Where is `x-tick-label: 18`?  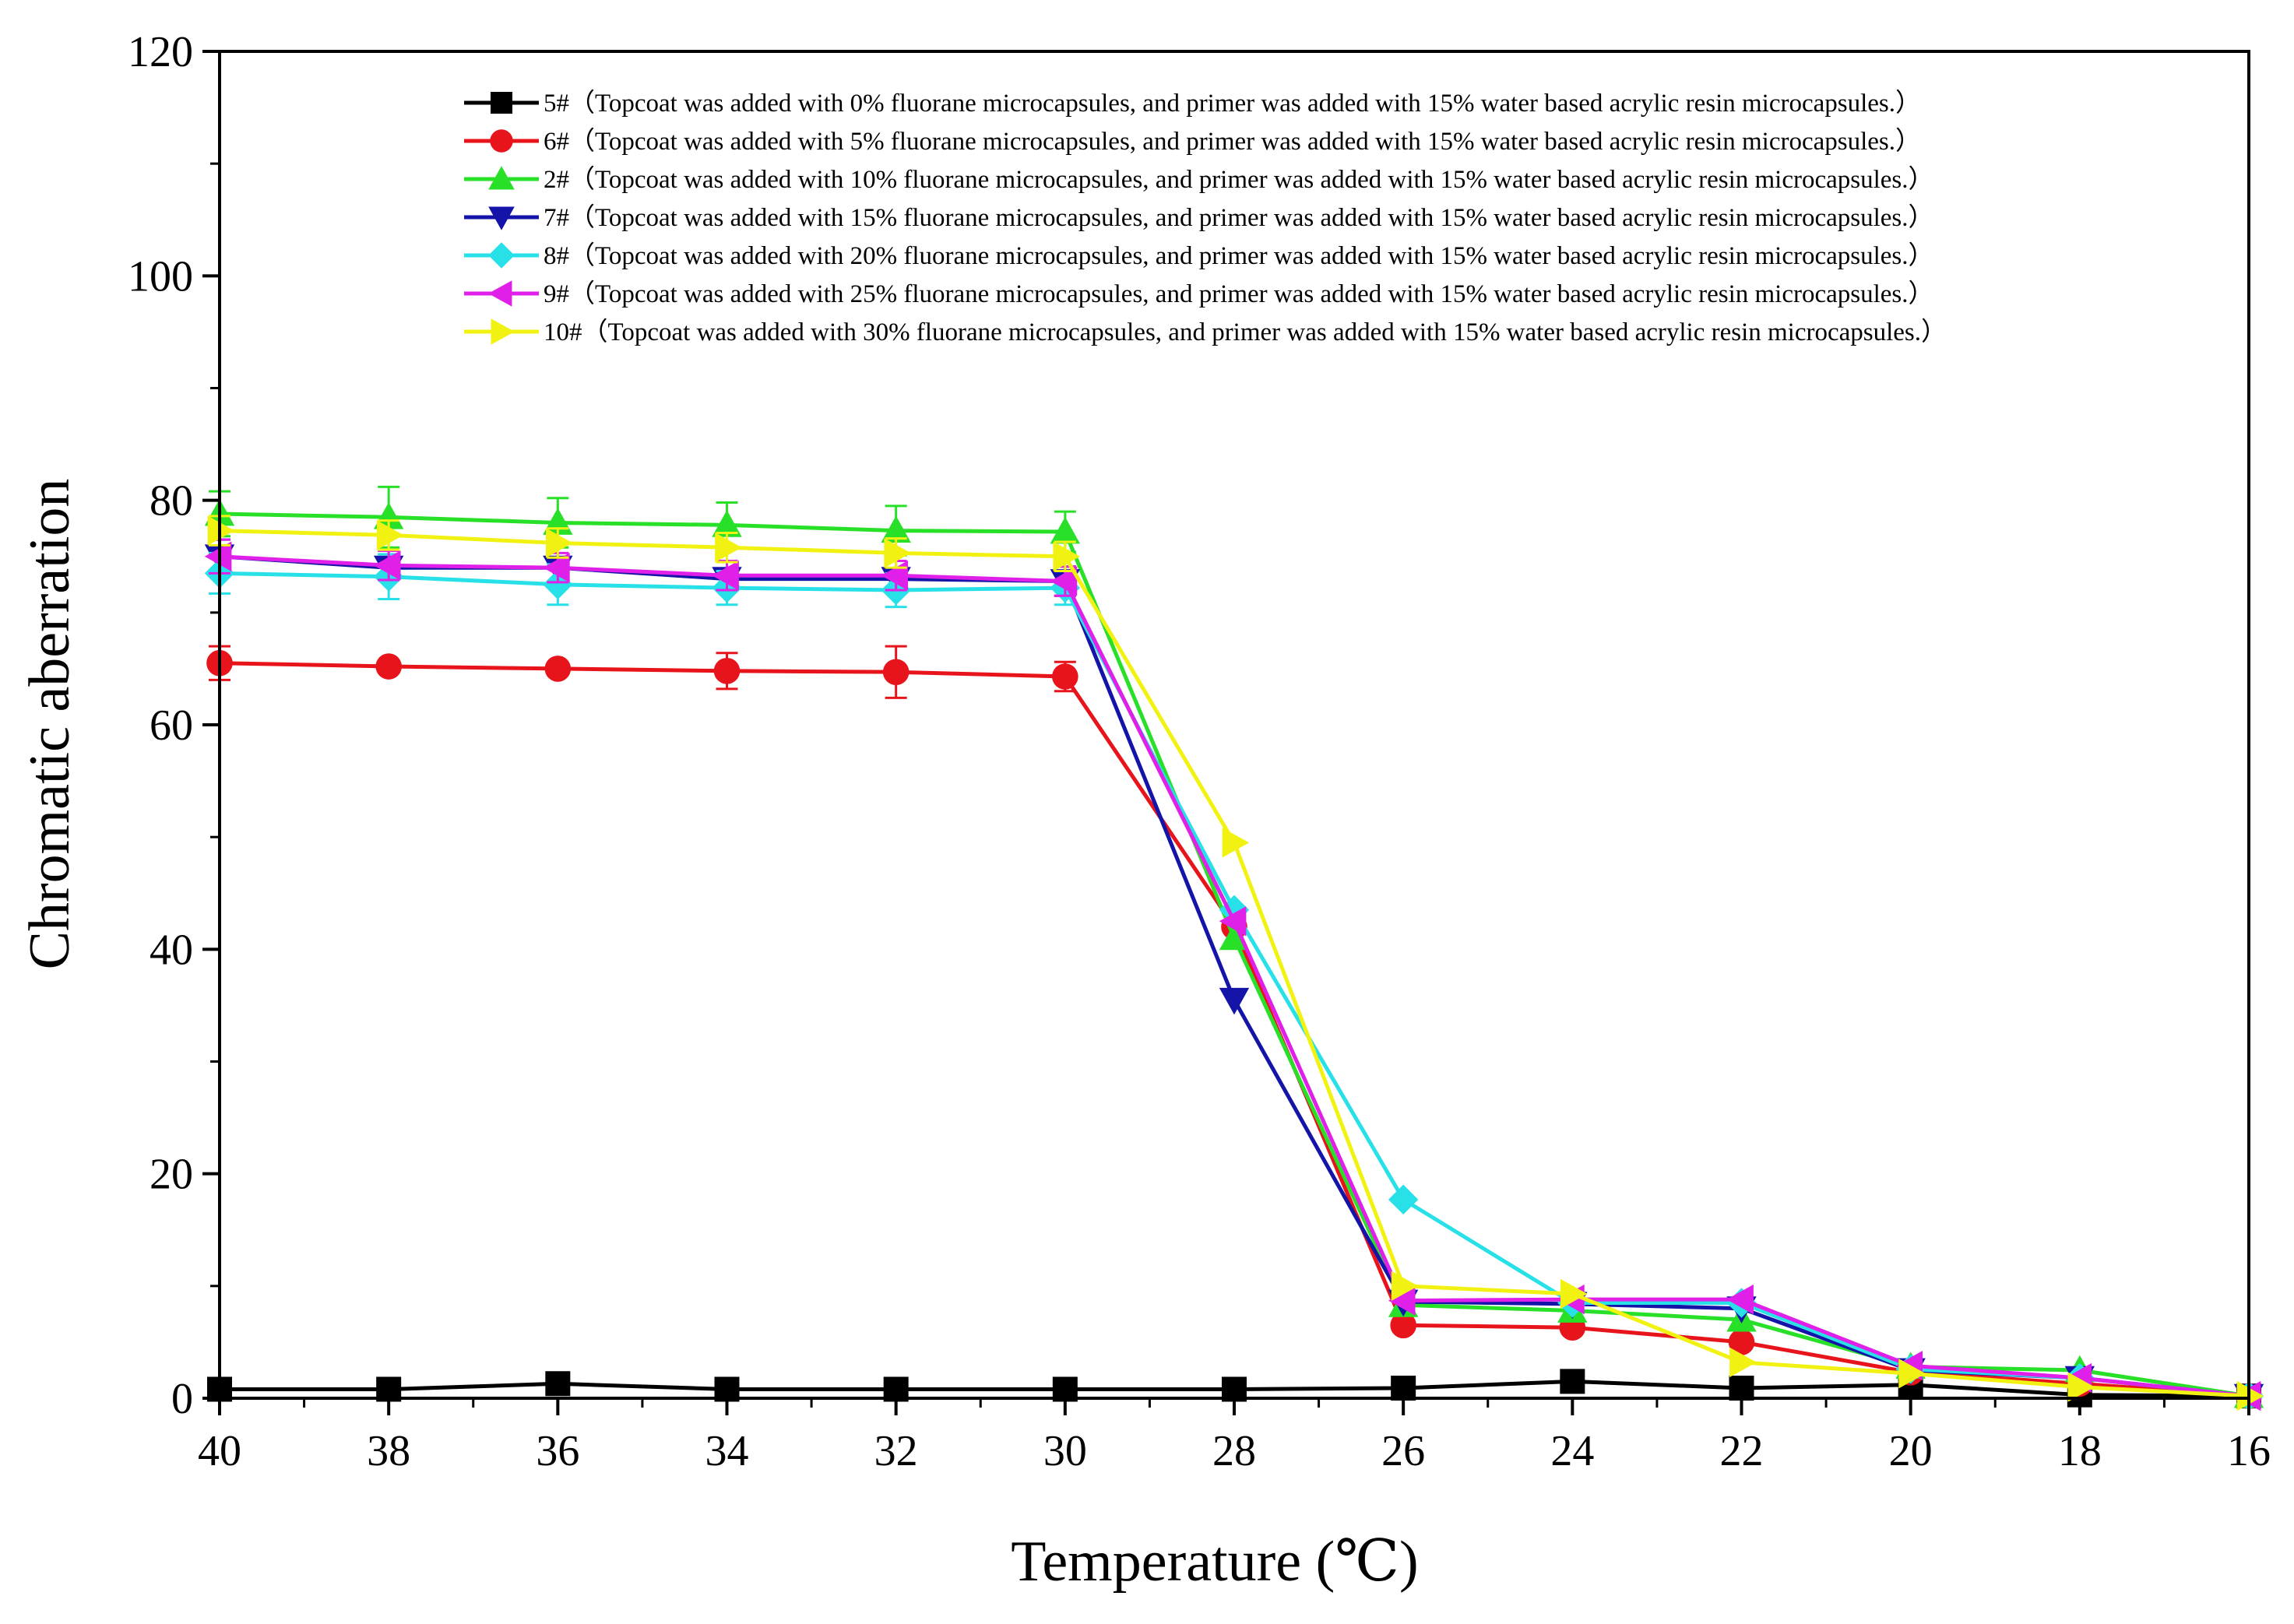 x-tick-label: 18 is located at coordinates (2080, 1451).